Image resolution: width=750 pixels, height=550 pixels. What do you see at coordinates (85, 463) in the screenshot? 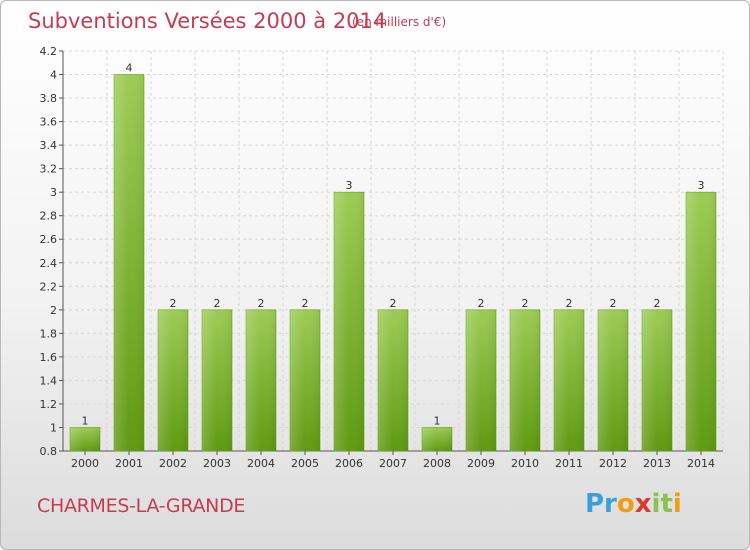
I see `x-tick-label: 2000` at bounding box center [85, 463].